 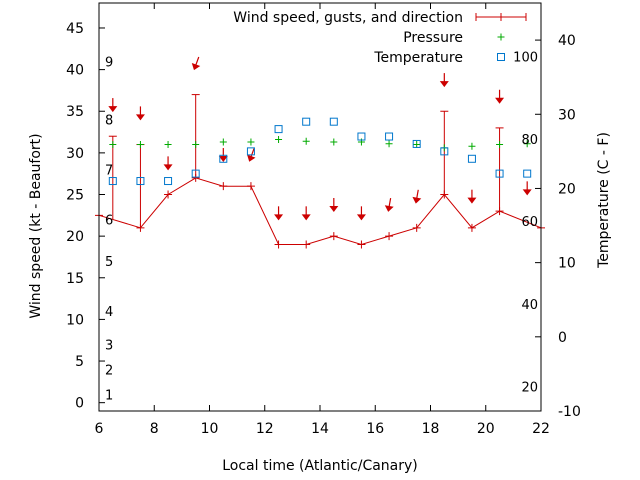 I want to click on fahrenheit-label: 40, so click(x=529, y=305).